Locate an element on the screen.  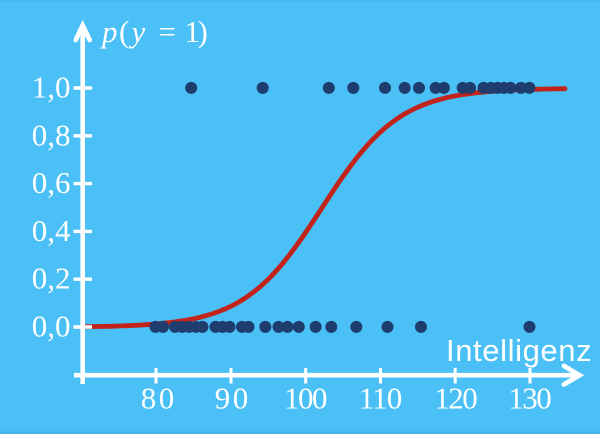
svg-text: 100 is located at coordinates (306, 398).